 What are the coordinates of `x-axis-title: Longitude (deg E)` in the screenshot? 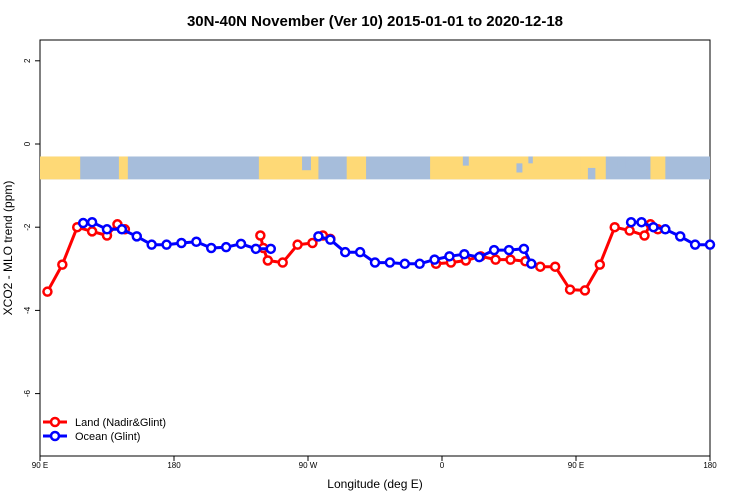 It's located at (374, 484).